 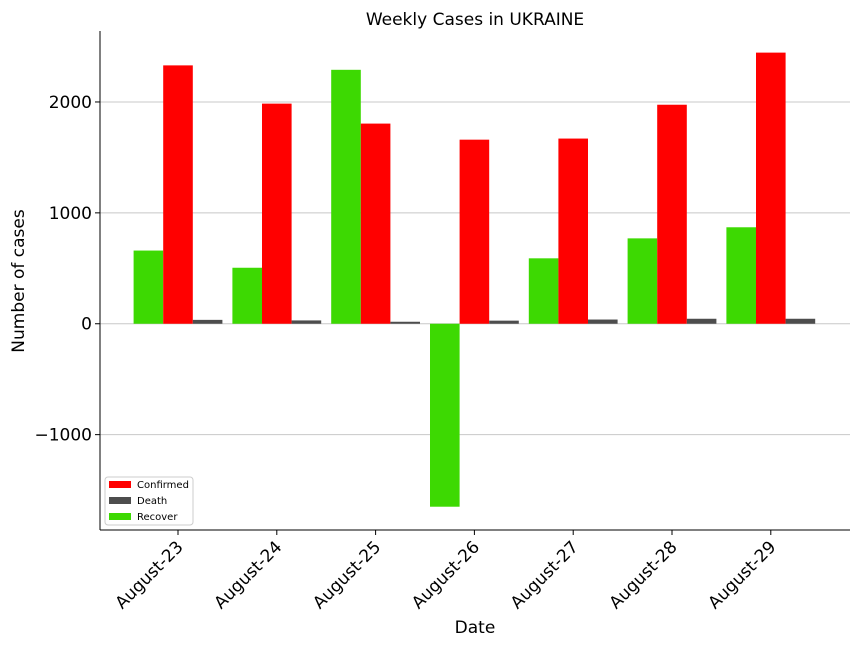 I want to click on y-tick-label: −1000, so click(x=63, y=436).